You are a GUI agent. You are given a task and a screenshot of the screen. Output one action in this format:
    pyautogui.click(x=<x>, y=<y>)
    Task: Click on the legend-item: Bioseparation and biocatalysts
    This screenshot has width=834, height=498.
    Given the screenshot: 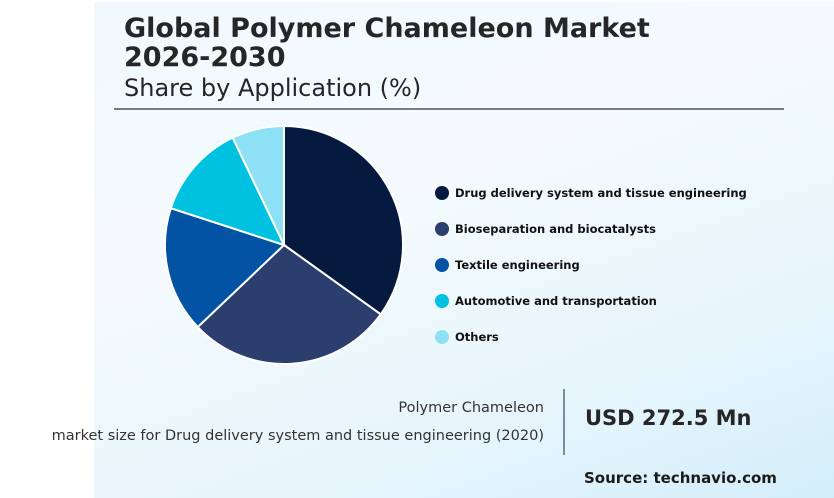 What is the action you would take?
    pyautogui.click(x=591, y=229)
    